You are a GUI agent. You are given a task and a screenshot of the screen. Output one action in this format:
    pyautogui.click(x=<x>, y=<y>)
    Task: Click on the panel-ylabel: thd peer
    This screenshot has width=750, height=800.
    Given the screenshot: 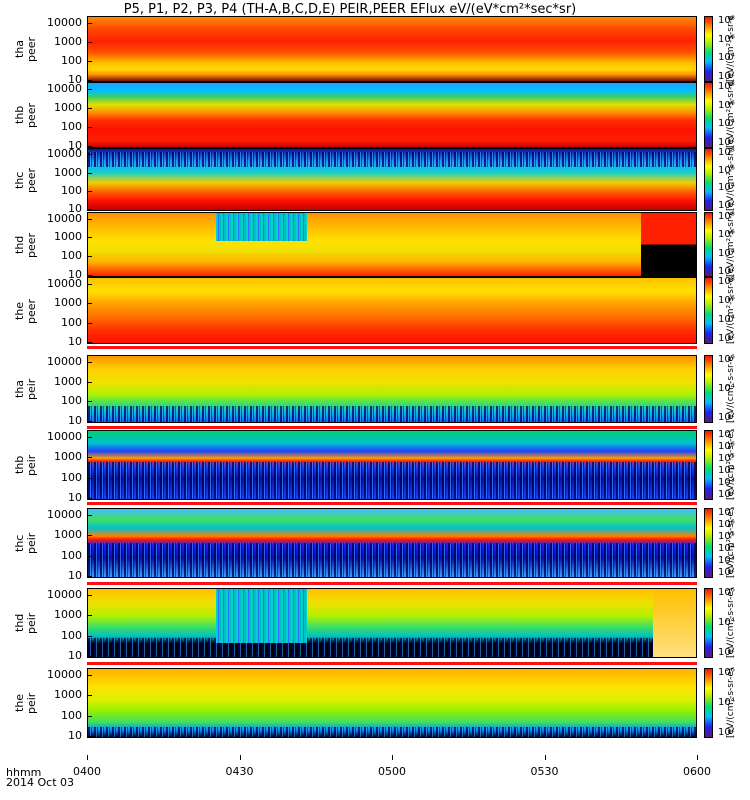 What is the action you would take?
    pyautogui.click(x=28, y=245)
    